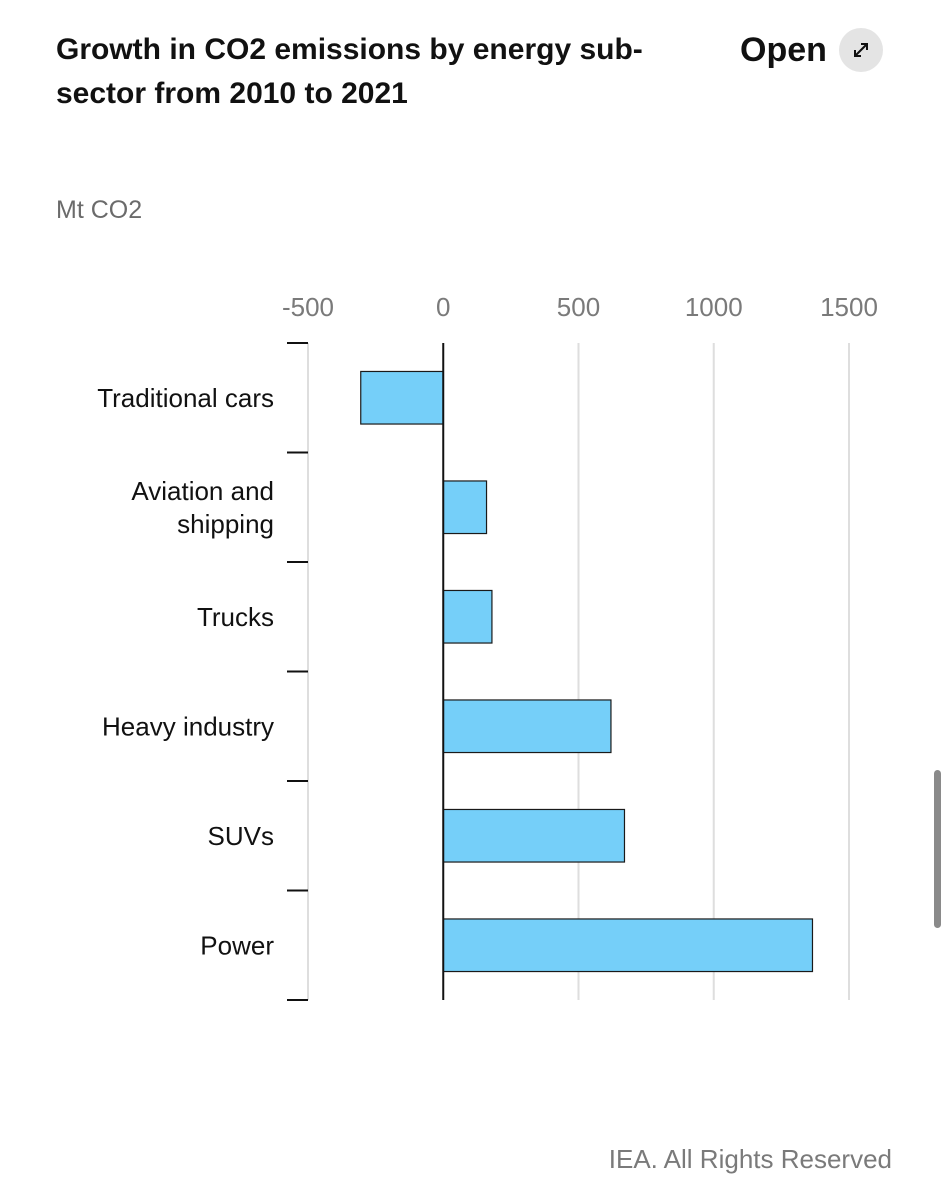  Describe the element at coordinates (235, 617) in the screenshot. I see `category-label: Trucks` at that location.